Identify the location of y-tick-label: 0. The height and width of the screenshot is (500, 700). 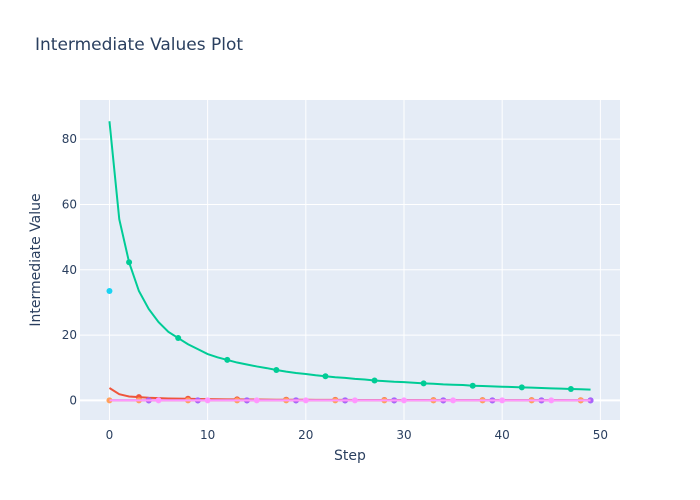
(73, 400).